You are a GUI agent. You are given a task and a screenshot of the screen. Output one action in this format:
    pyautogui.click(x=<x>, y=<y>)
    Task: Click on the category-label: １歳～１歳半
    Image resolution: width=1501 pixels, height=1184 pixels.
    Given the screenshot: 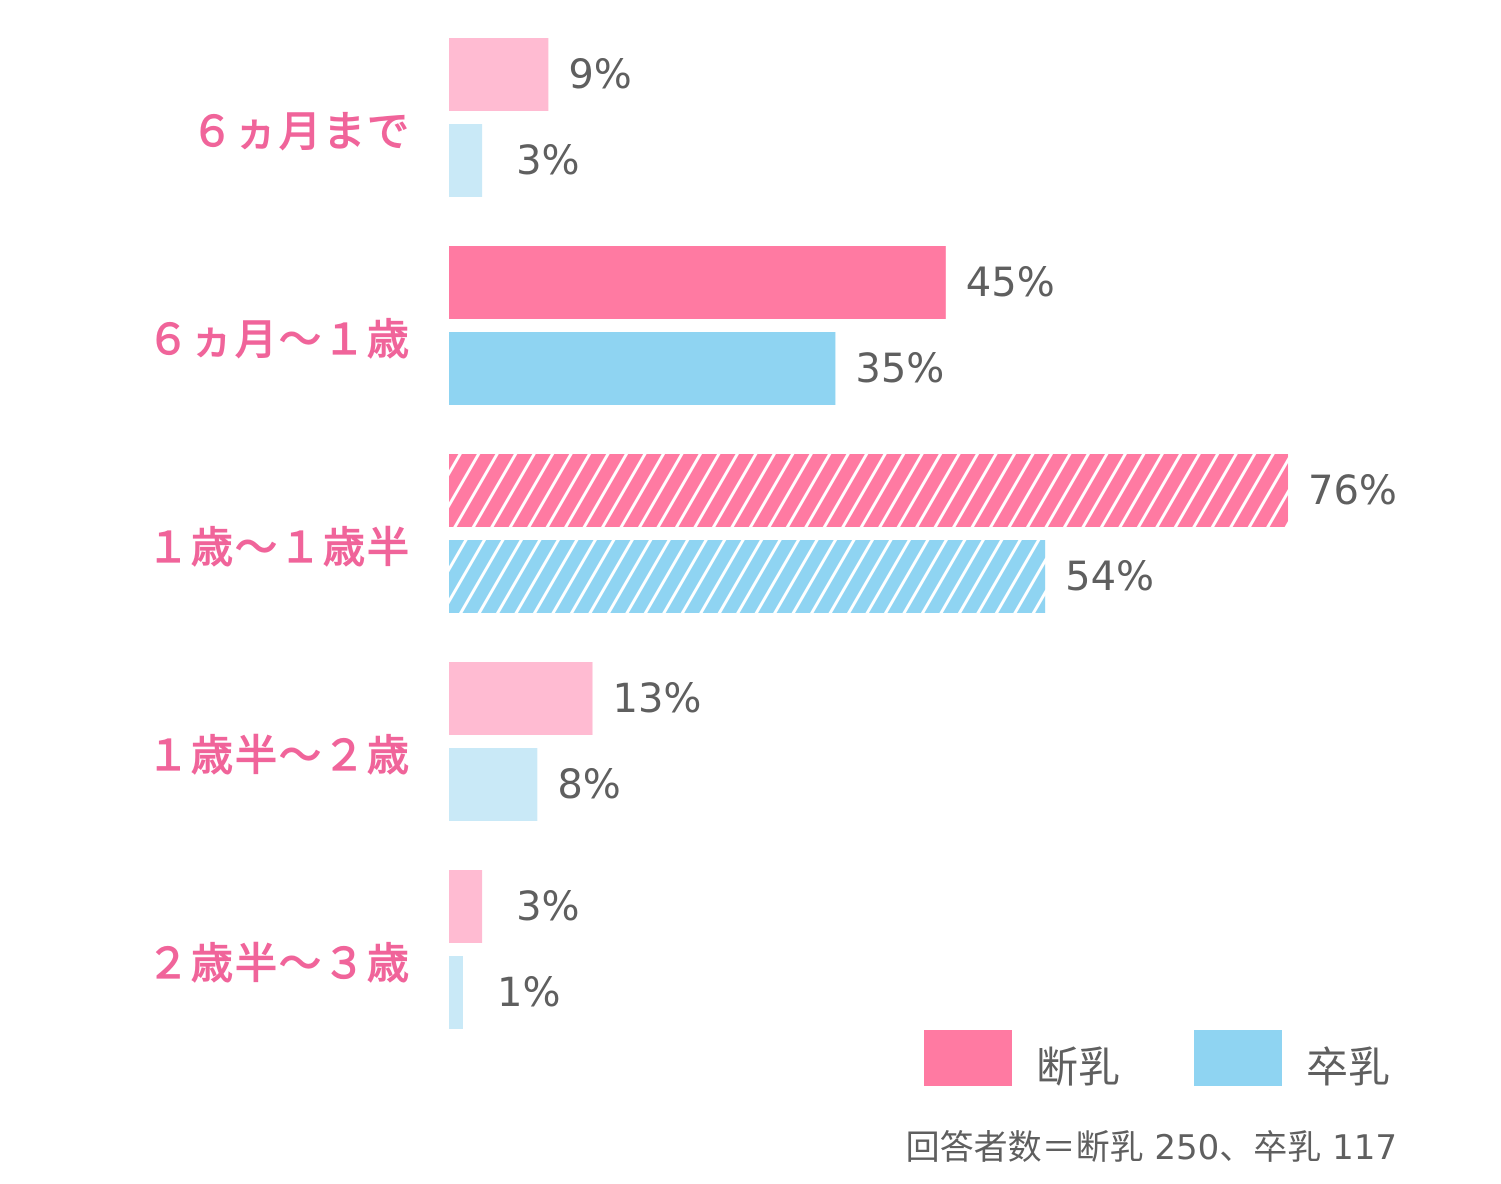 What is the action you would take?
    pyautogui.click(x=278, y=547)
    